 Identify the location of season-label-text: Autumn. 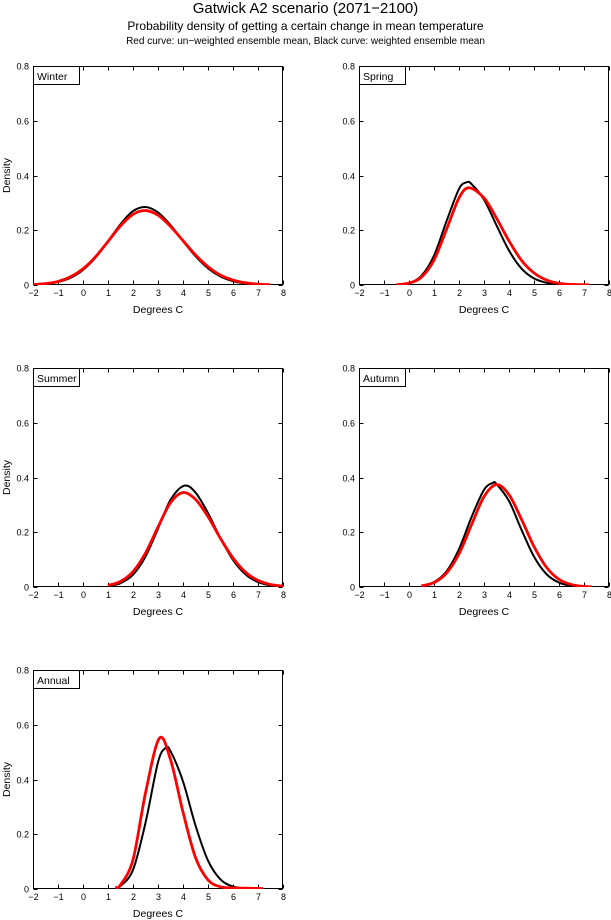
(381, 379).